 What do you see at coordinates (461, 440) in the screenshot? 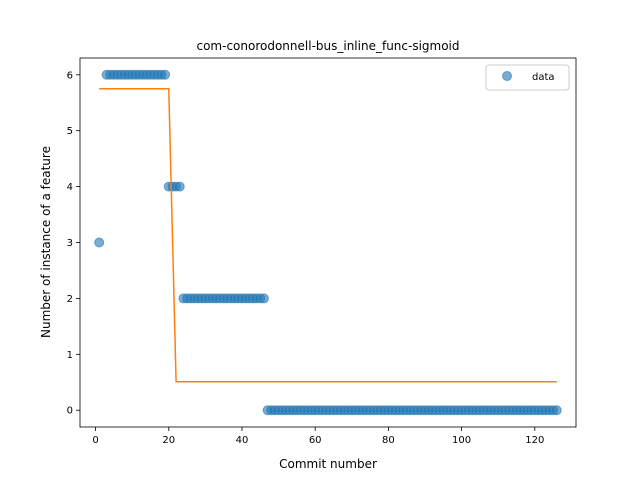
I see `x-tick-label: 100` at bounding box center [461, 440].